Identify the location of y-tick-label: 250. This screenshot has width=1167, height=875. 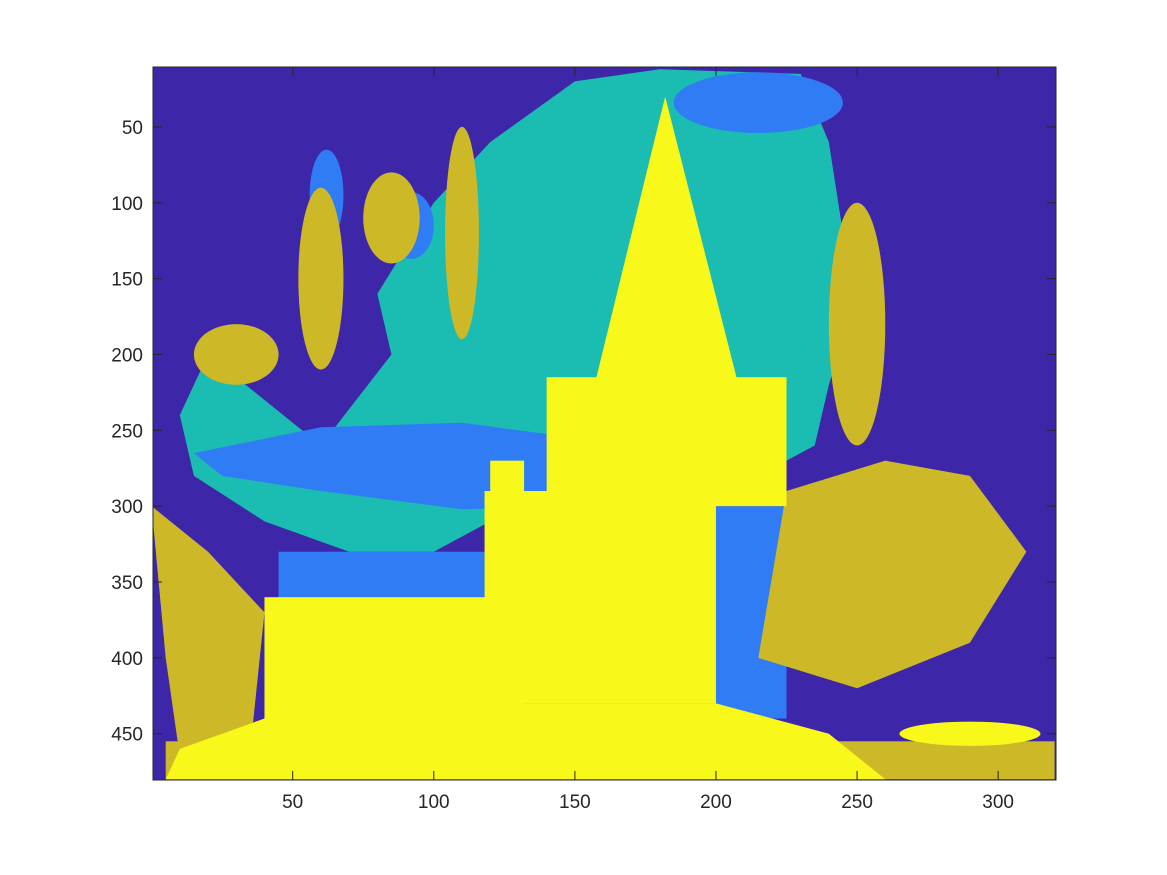
(127, 431).